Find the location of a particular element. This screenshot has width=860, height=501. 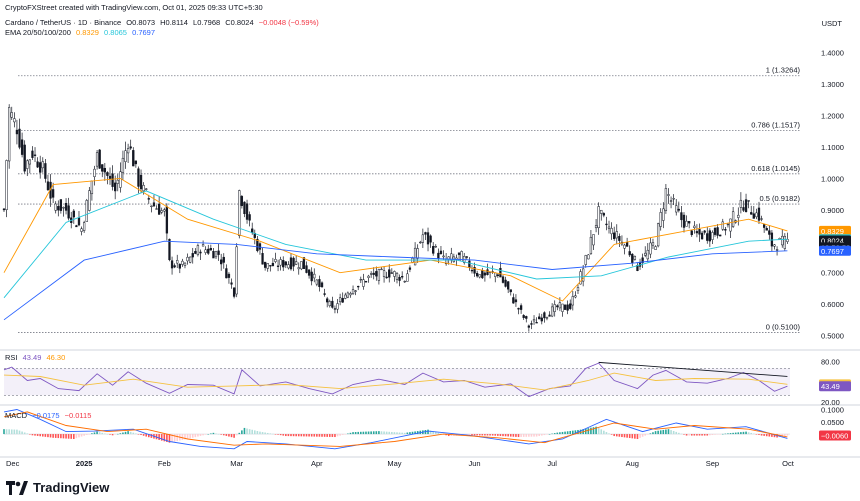

macd-legend: MACD −0.0175 −0.0115 is located at coordinates (49, 415).